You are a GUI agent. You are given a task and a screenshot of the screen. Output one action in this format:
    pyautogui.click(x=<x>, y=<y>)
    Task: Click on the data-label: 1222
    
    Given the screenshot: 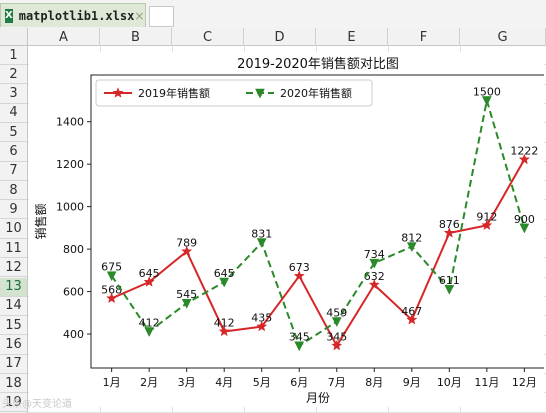 What is the action you would take?
    pyautogui.click(x=524, y=151)
    